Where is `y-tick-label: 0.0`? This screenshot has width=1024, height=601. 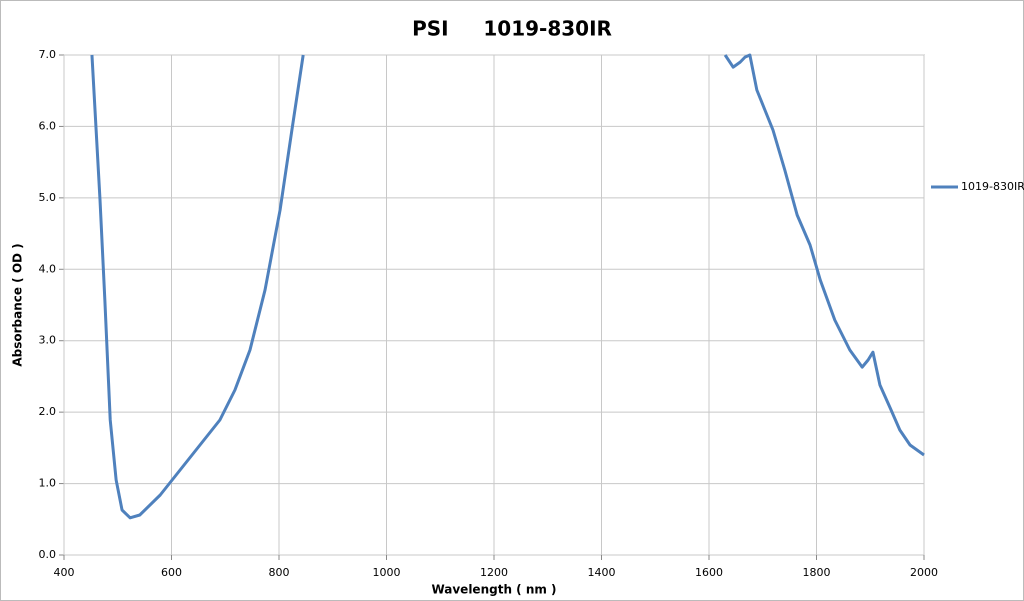 y-tick-label: 0.0 is located at coordinates (48, 554).